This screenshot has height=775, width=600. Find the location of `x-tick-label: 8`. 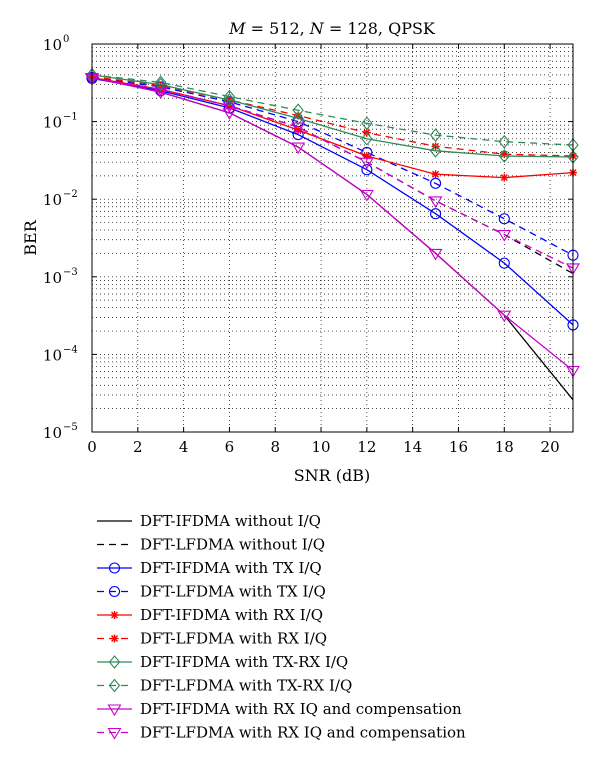

x-tick-label: 8 is located at coordinates (275, 447).